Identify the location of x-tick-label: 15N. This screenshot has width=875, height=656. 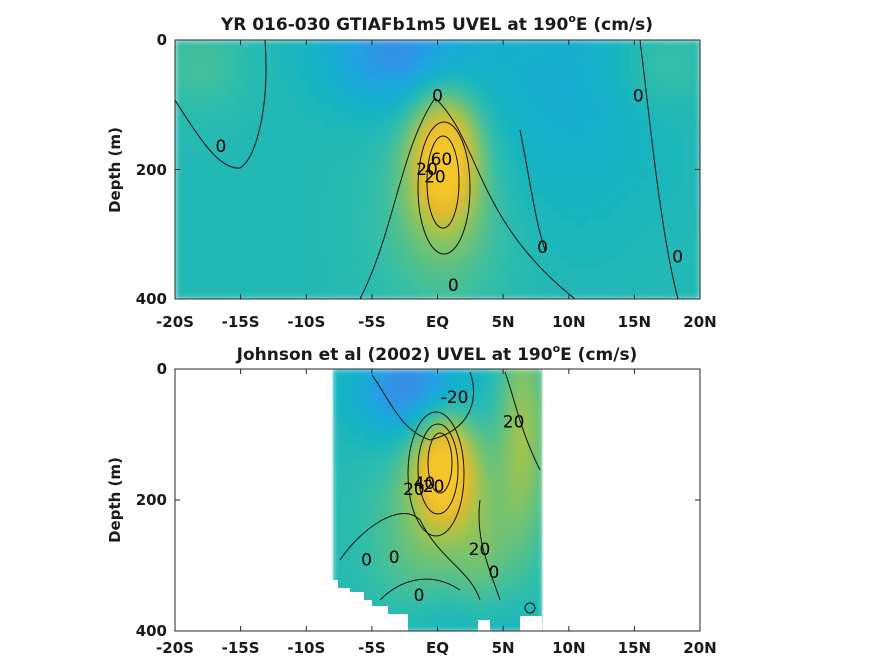
(634, 647).